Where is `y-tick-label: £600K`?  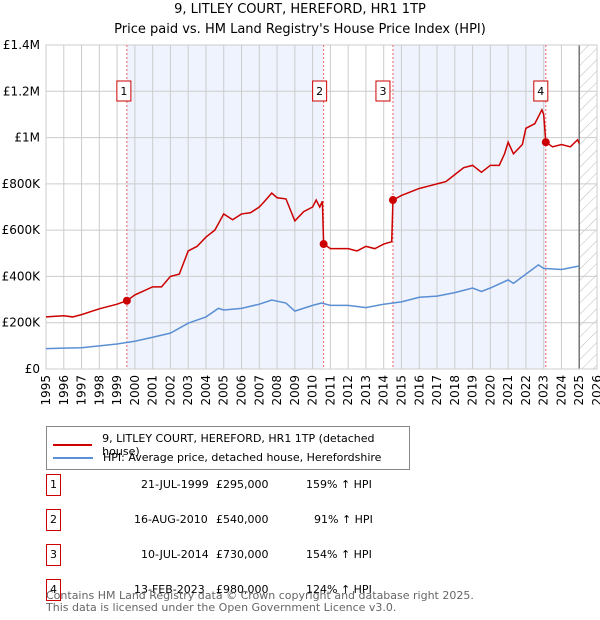
y-tick-label: £600K is located at coordinates (22, 230).